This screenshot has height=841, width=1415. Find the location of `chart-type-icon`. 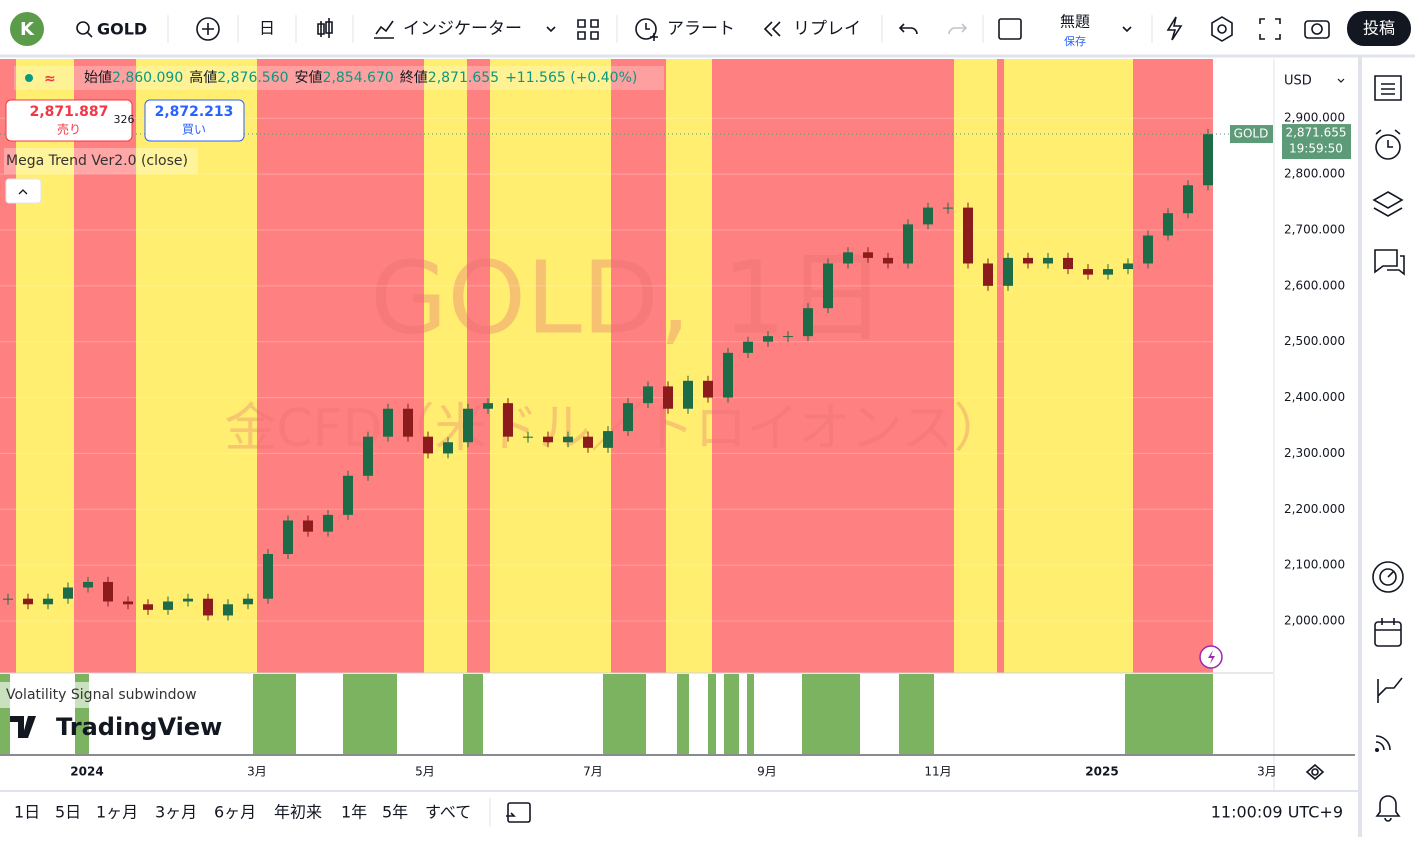

chart-type-icon is located at coordinates (325, 28).